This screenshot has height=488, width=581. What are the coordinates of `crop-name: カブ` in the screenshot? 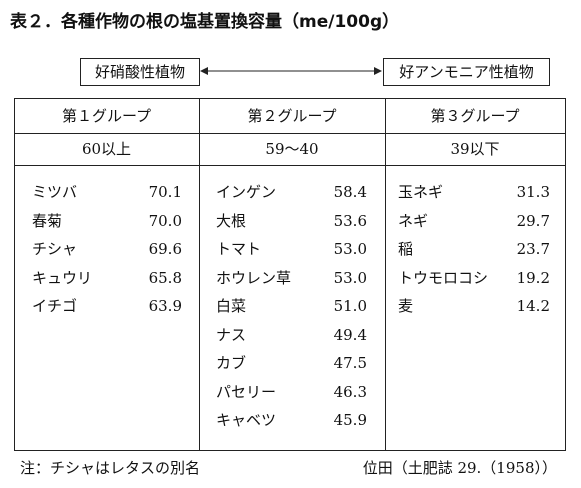 It's located at (231, 363).